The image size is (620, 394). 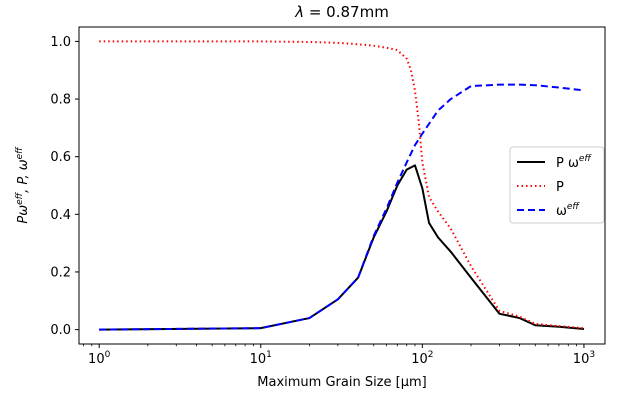 What do you see at coordinates (584, 358) in the screenshot?
I see `x-tick-label: 10³` at bounding box center [584, 358].